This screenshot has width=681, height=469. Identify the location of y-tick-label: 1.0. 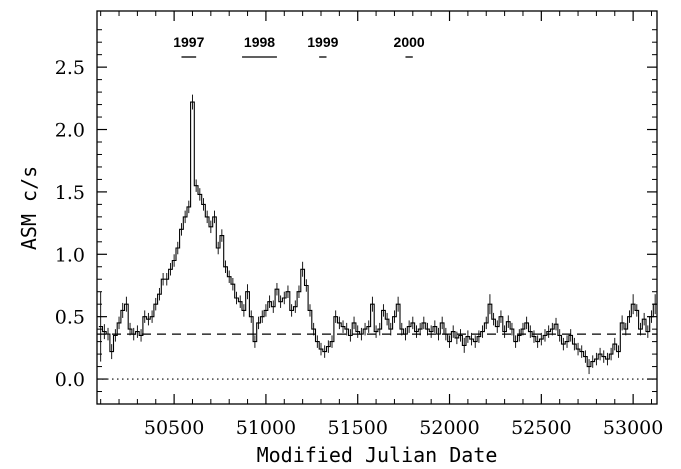
(70, 255).